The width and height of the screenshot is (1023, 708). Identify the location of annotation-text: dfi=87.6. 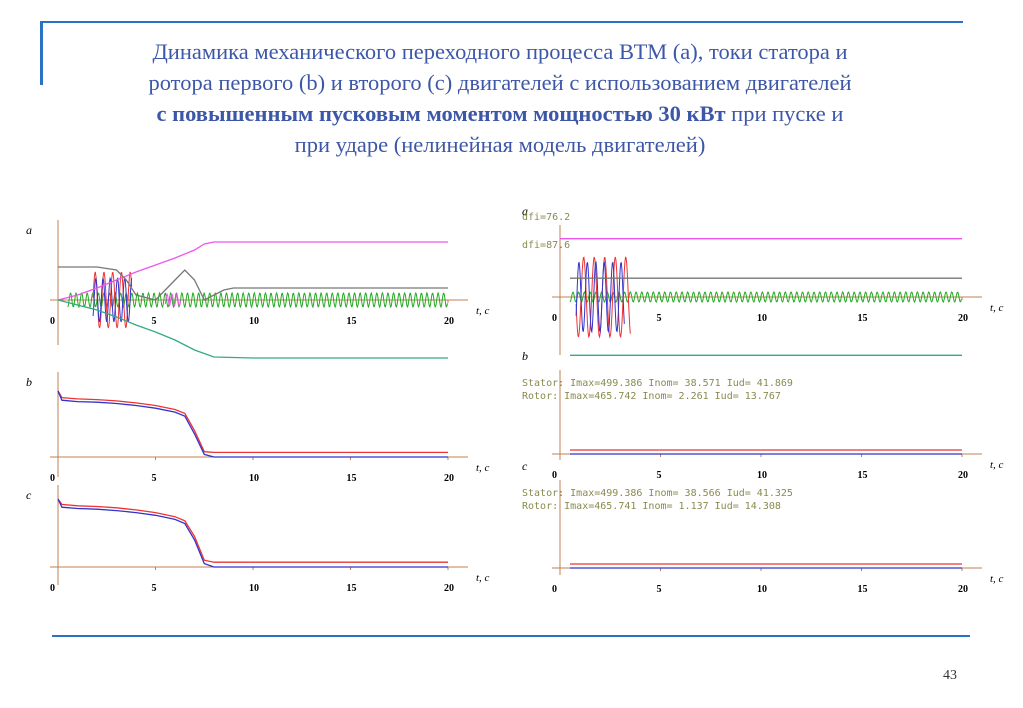
(546, 245).